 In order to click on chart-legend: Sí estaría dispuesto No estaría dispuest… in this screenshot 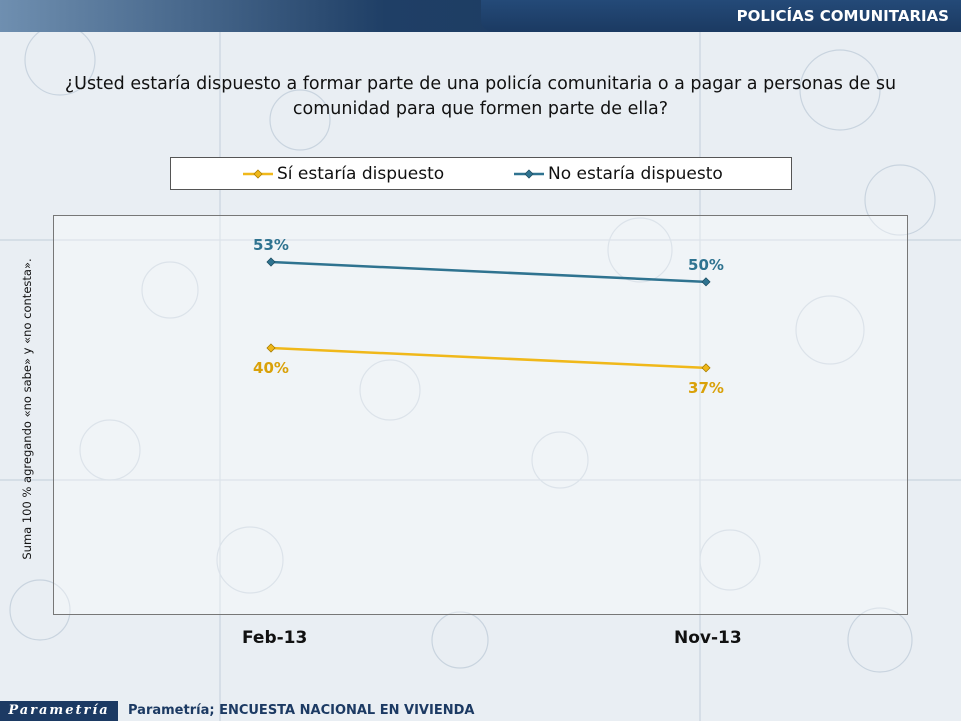, I will do `click(481, 173)`.